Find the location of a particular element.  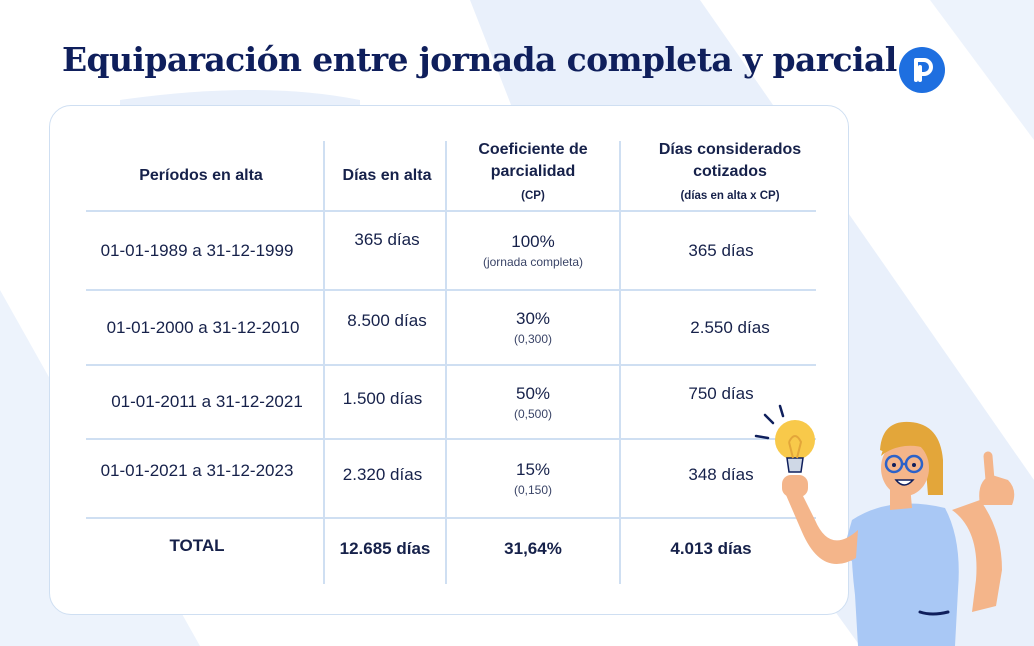

coefficient-value: 15% is located at coordinates (533, 469).